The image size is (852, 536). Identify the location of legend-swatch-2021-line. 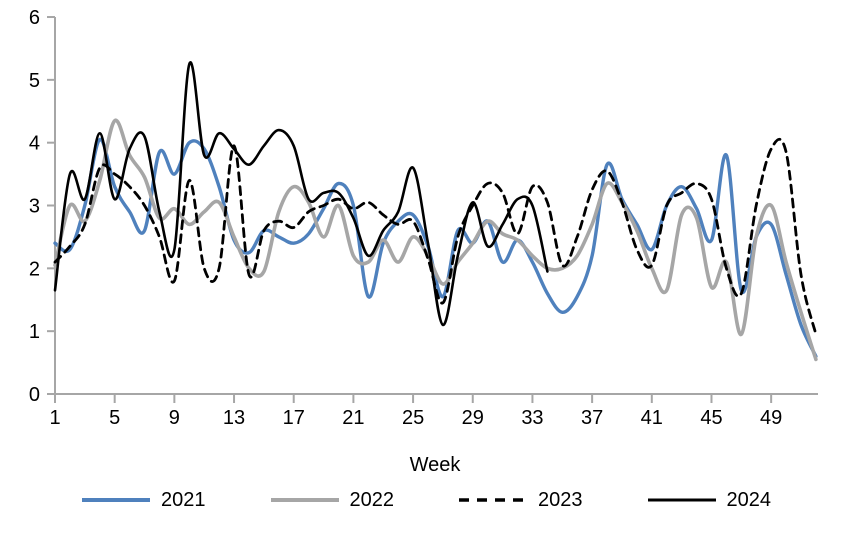
(116, 500).